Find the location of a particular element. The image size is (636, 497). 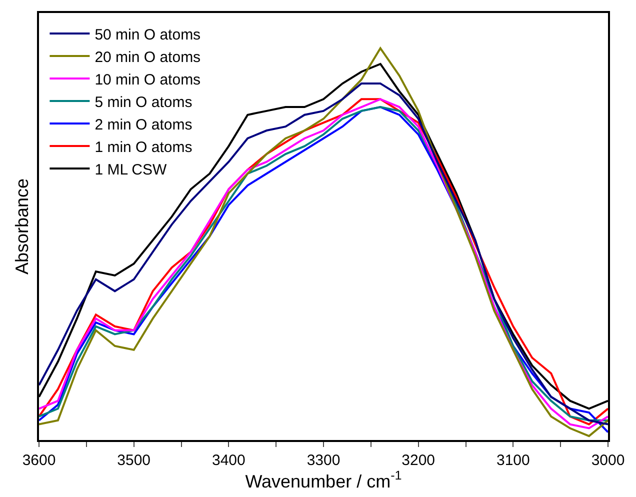

x-tick-label: 3200 is located at coordinates (419, 460).